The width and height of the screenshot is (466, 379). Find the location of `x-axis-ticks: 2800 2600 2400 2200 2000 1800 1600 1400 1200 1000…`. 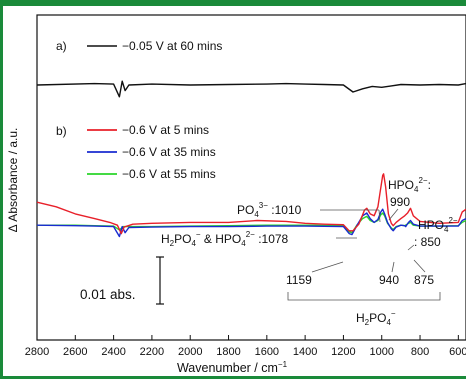

x-axis-ticks: 2800 2600 2400 2200 2000 1800 1600 1400 1200 1000… is located at coordinates (245, 346).